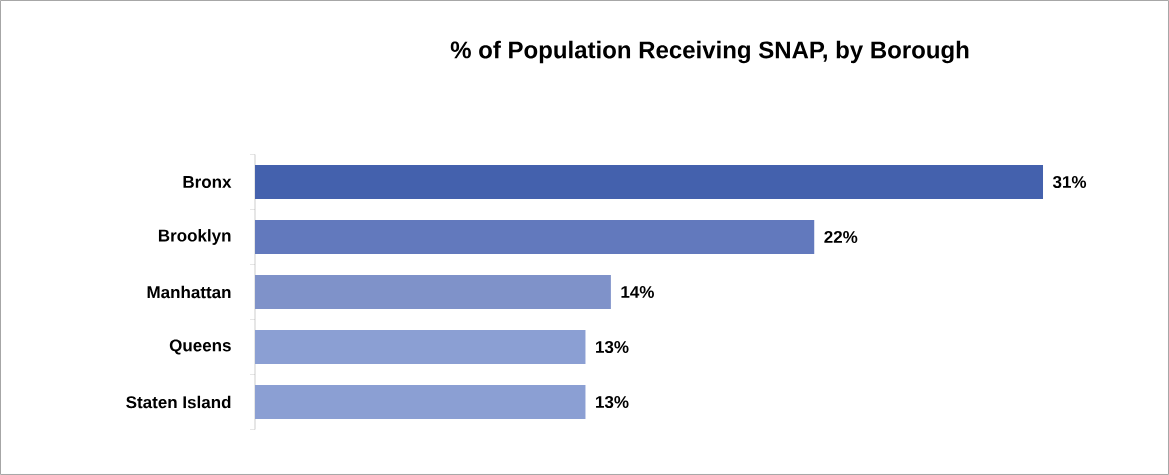 The height and width of the screenshot is (475, 1169). Describe the element at coordinates (189, 292) in the screenshot. I see `y-tick-label: Manhattan` at that location.